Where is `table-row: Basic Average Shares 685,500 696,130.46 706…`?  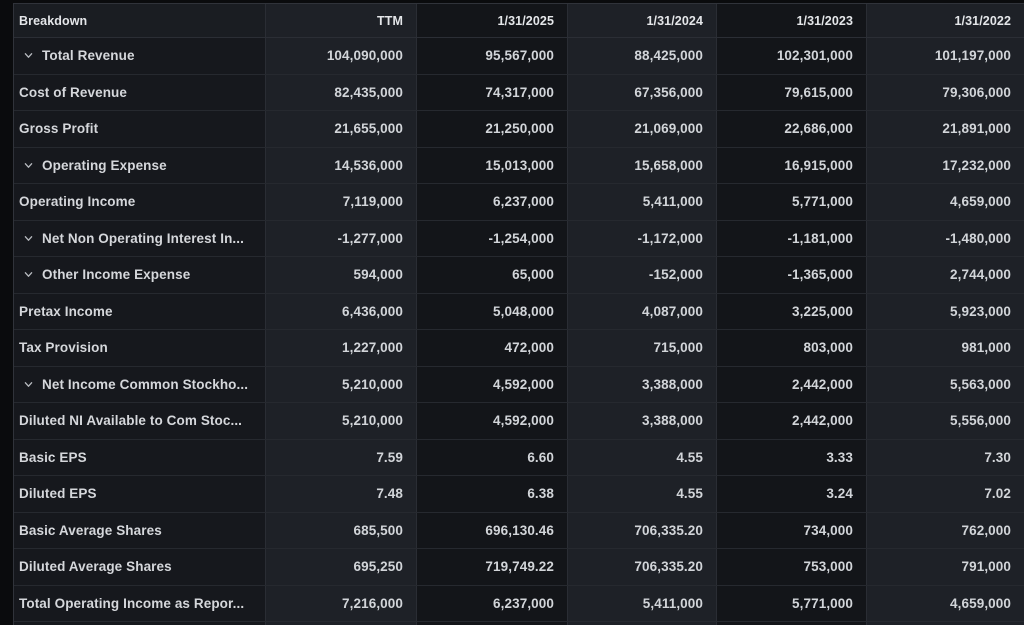 table-row: Basic Average Shares 685,500 696,130.46 706… is located at coordinates (519, 530).